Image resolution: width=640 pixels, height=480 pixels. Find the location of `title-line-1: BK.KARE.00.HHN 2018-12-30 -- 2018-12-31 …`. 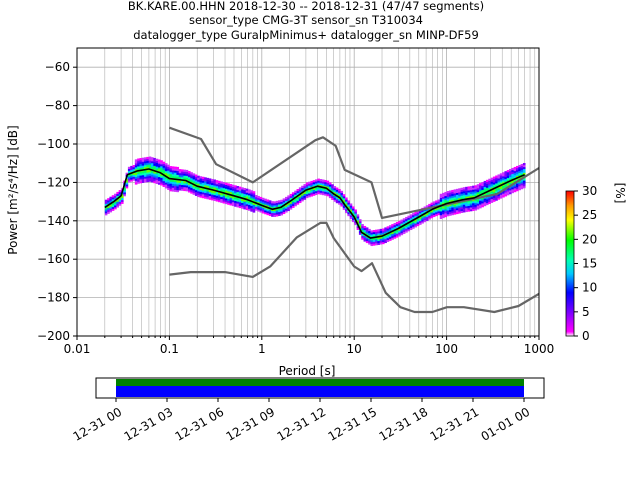

title-line-1: BK.KARE.00.HHN 2018-12-30 -- 2018-12-31 … is located at coordinates (306, 6).